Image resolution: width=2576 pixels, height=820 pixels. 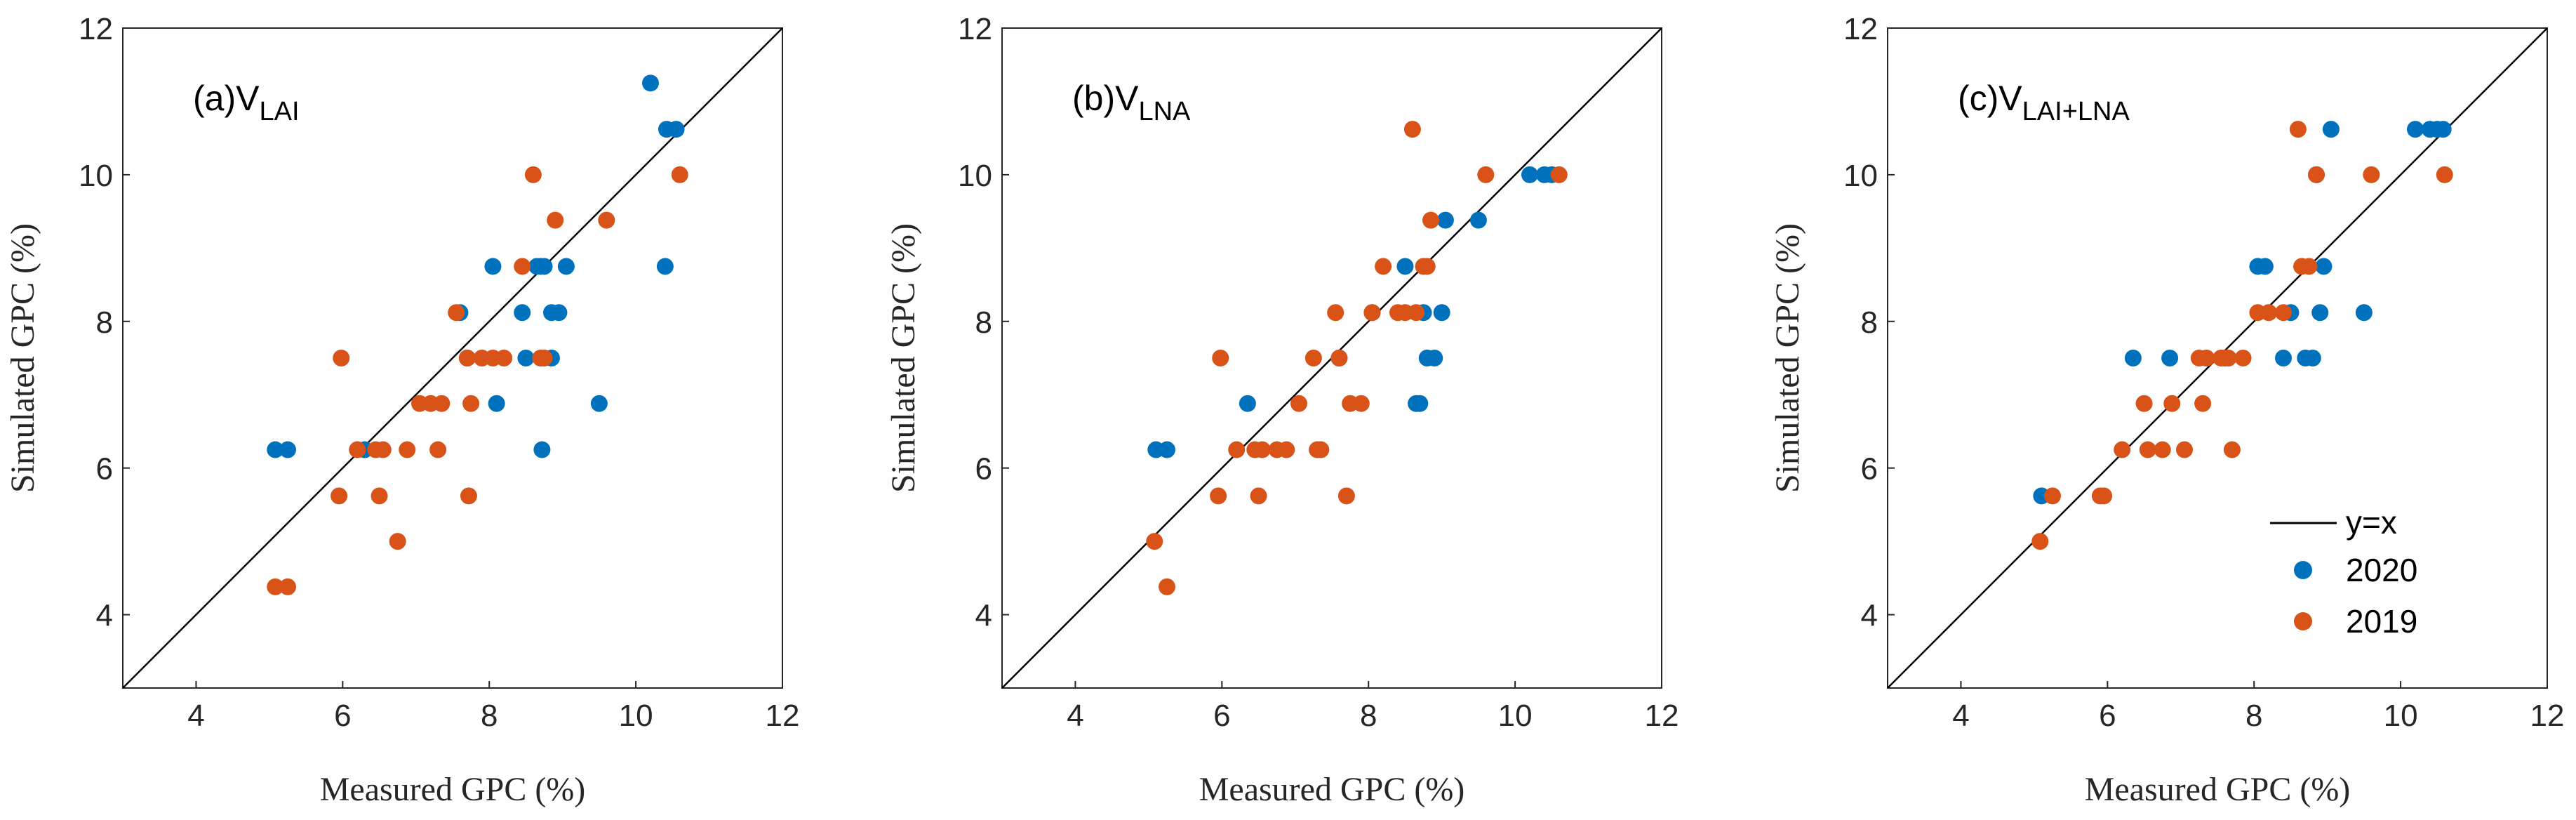 I want to click on panel-title: (c)VLAI+LNA, so click(x=2044, y=102).